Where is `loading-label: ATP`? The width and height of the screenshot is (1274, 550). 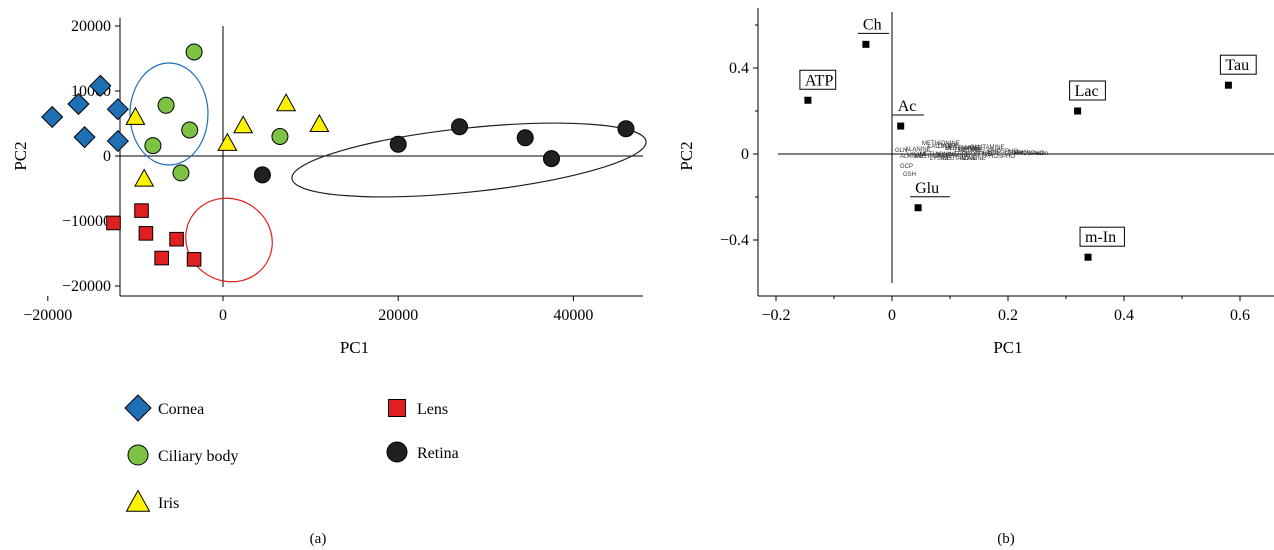
loading-label: ATP is located at coordinates (819, 80).